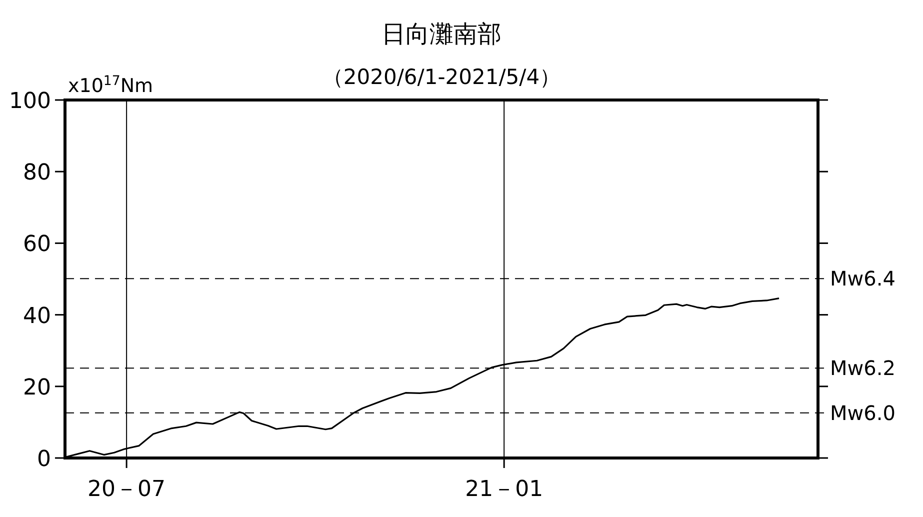 The height and width of the screenshot is (517, 923). Describe the element at coordinates (37, 245) in the screenshot. I see `y-tick-label: 60` at that location.